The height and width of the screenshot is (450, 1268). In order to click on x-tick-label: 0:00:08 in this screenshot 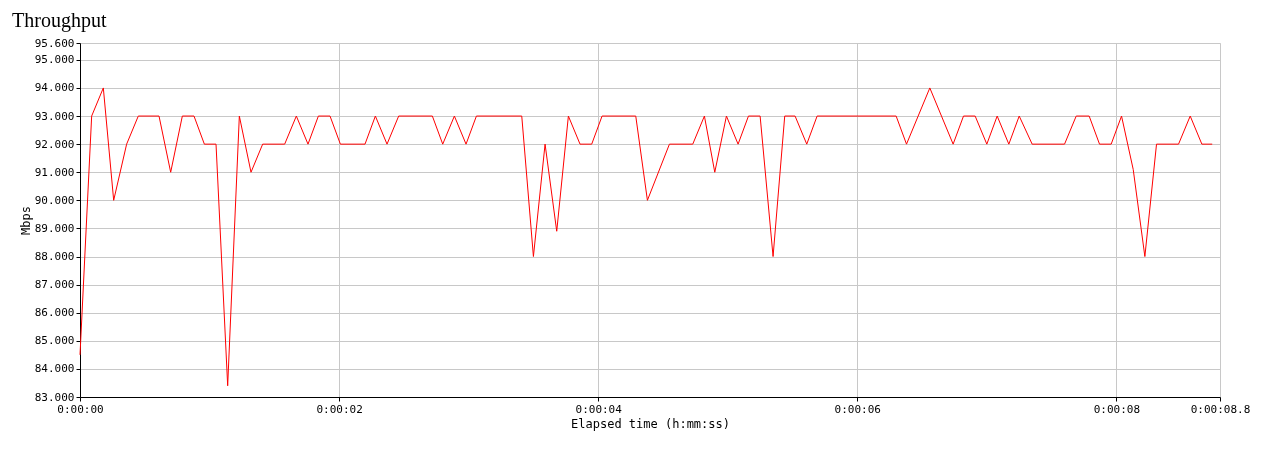, I will do `click(1117, 409)`.